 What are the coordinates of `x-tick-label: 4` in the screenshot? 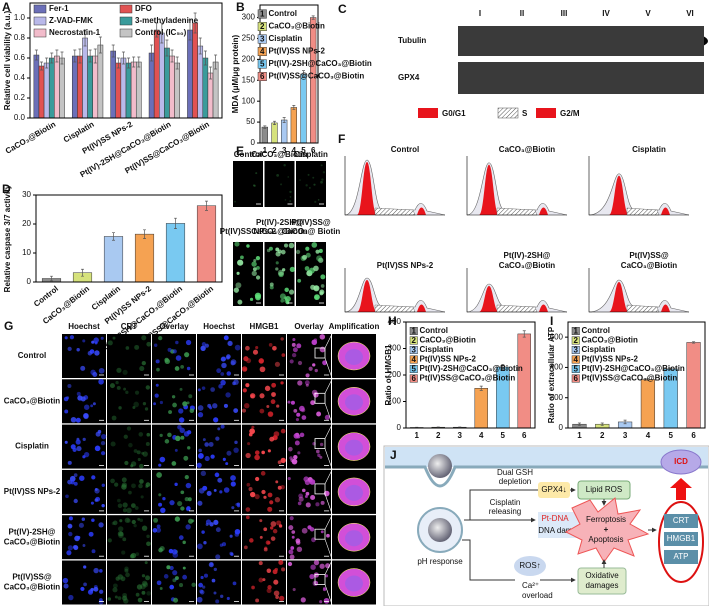 It's located at (294, 150).